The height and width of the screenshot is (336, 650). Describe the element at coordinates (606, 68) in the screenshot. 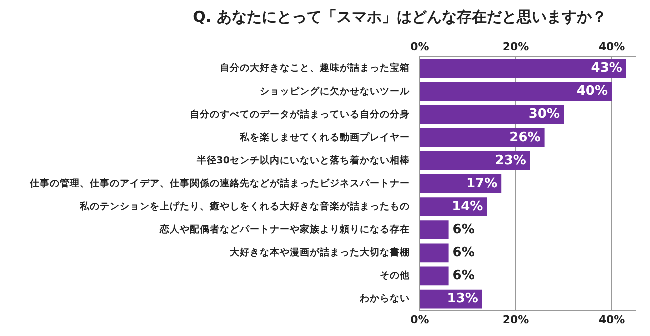

I see `data-label: 43%` at that location.